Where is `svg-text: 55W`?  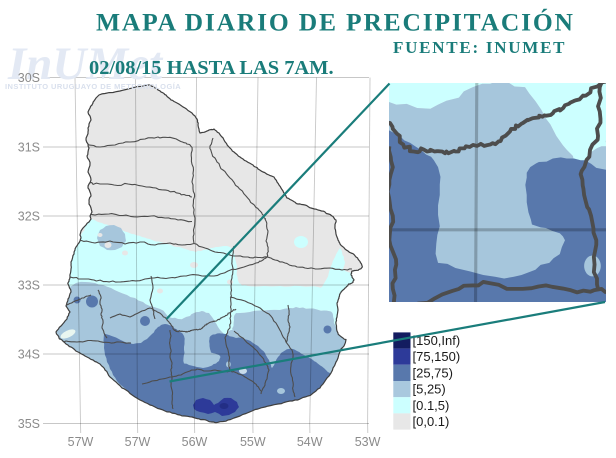 svg-text: 55W is located at coordinates (253, 442).